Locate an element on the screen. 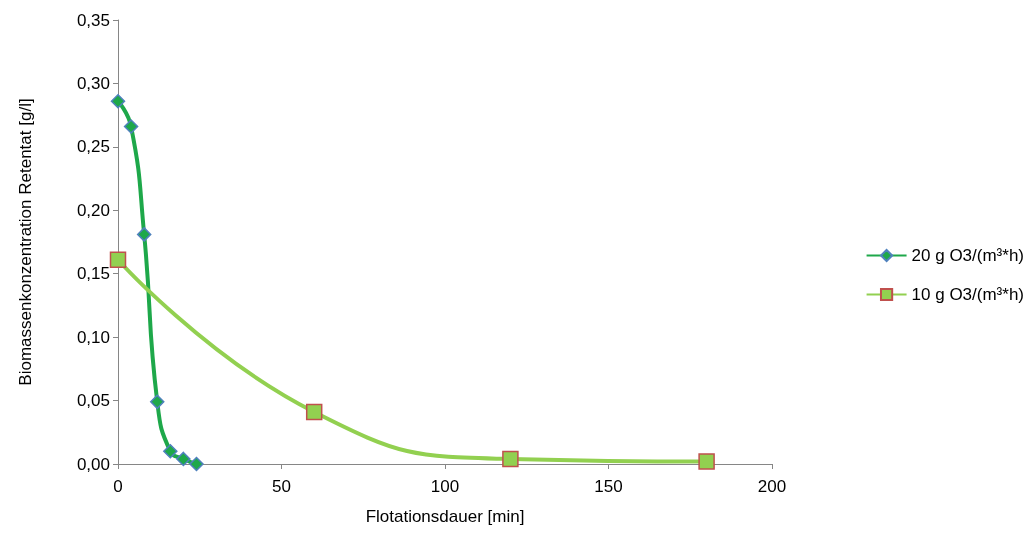 This screenshot has height=550, width=1034. x-tick-label: 150 is located at coordinates (608, 486).